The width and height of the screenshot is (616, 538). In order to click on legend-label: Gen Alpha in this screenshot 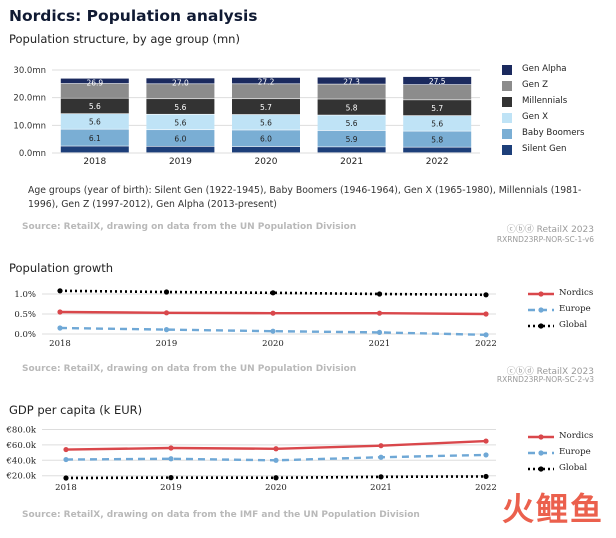, I will do `click(544, 69)`.